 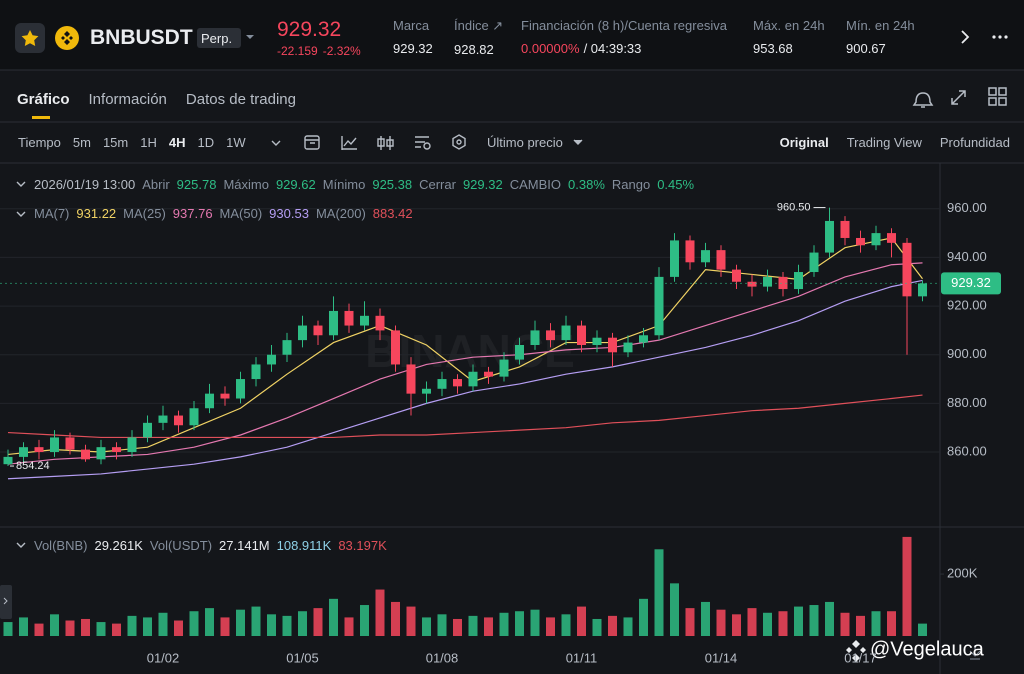 What do you see at coordinates (789, 48) in the screenshot?
I see `stat-value-row: 953.68` at bounding box center [789, 48].